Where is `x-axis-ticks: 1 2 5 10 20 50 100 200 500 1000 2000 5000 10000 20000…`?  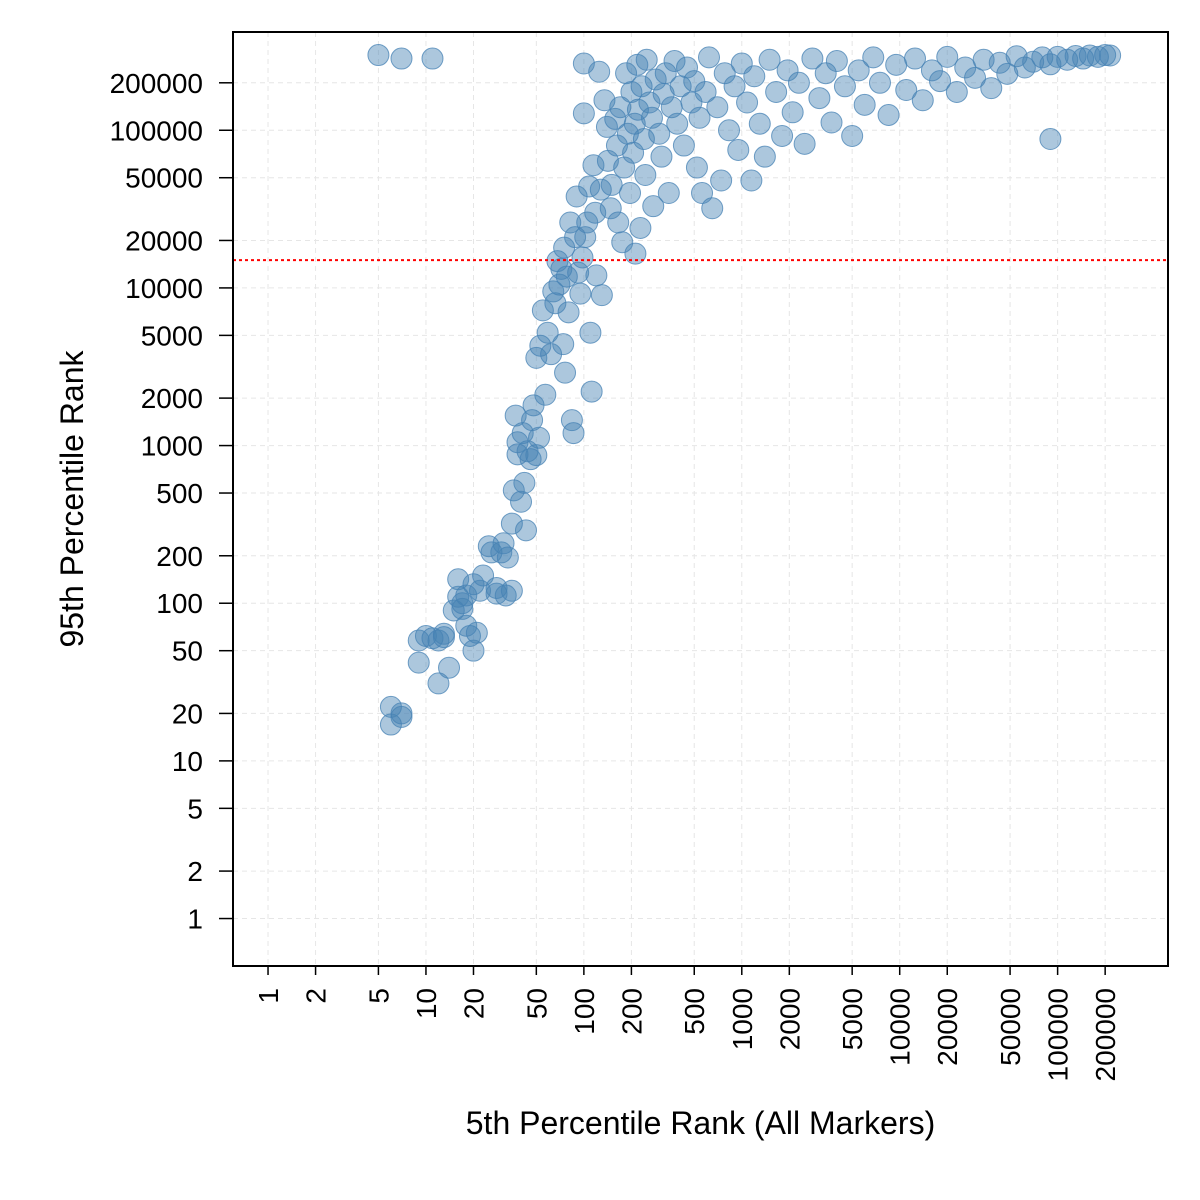 x-axis-ticks: 1 2 5 10 20 50 100 200 500 1000 2000 5000 10000 20000… is located at coordinates (687, 1023).